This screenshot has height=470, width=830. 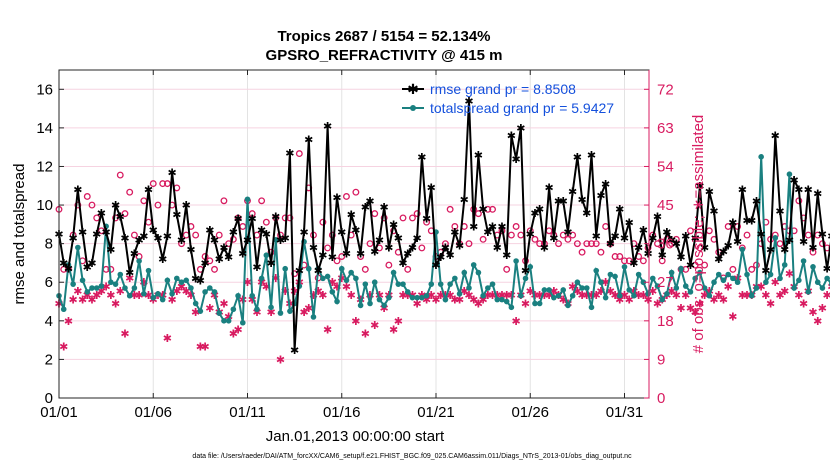 I want to click on y-tick-label-right: 9, so click(x=661, y=359).